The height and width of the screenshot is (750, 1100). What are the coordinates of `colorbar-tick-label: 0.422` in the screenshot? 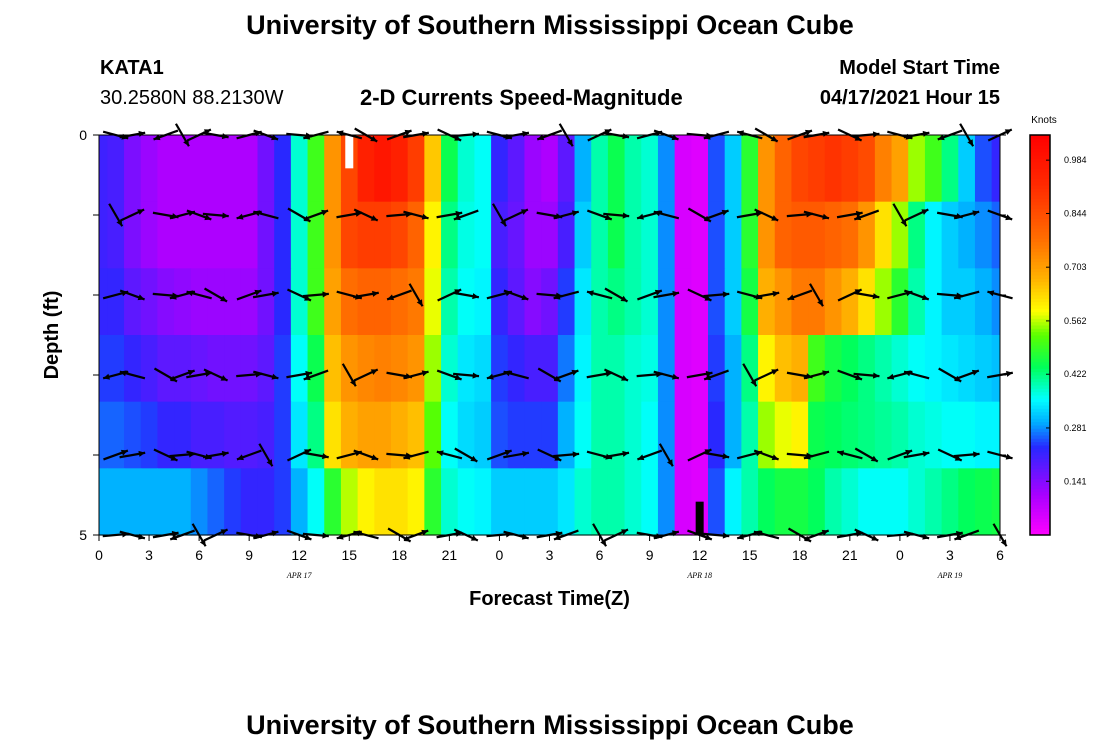 It's located at (1075, 374).